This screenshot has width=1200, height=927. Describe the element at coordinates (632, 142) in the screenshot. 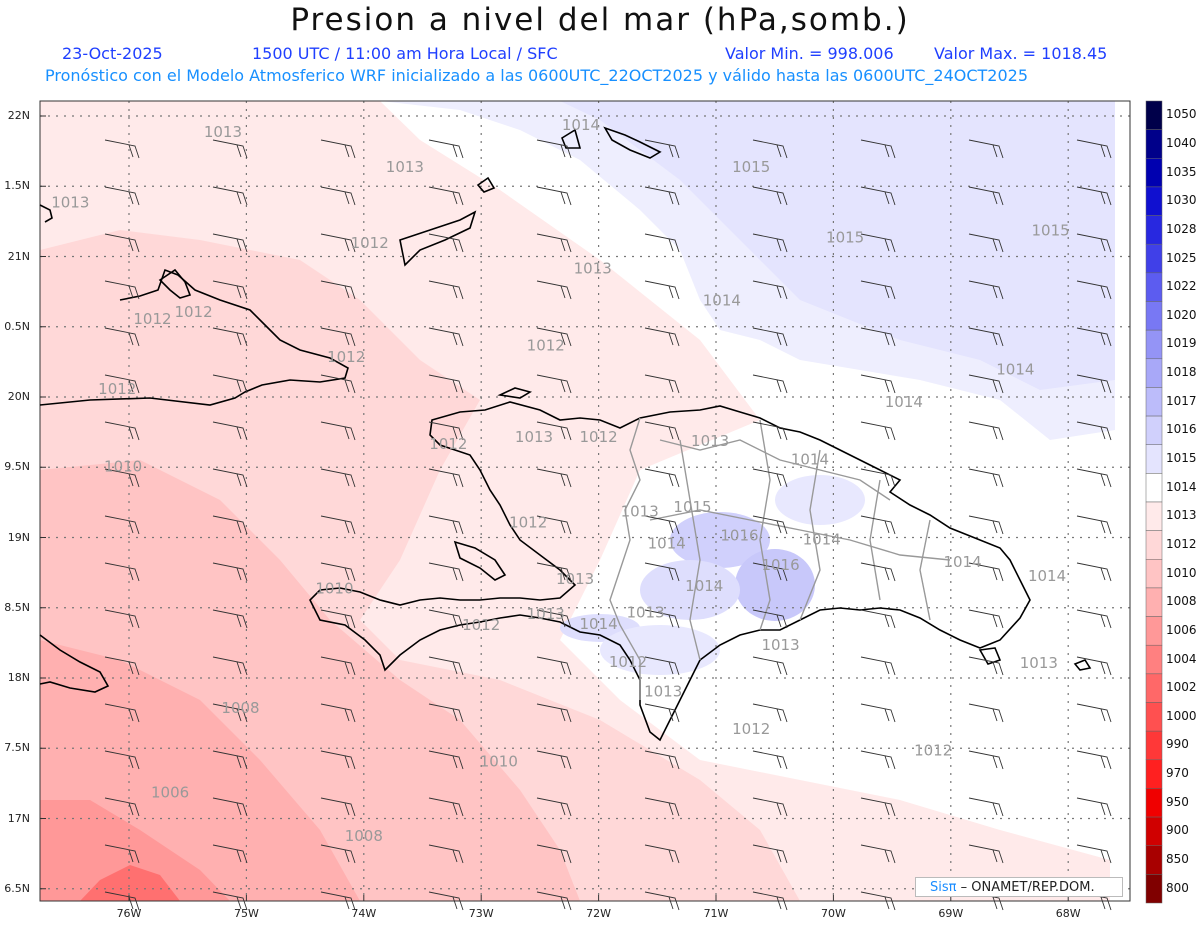

I see `turks-islet-b` at that location.